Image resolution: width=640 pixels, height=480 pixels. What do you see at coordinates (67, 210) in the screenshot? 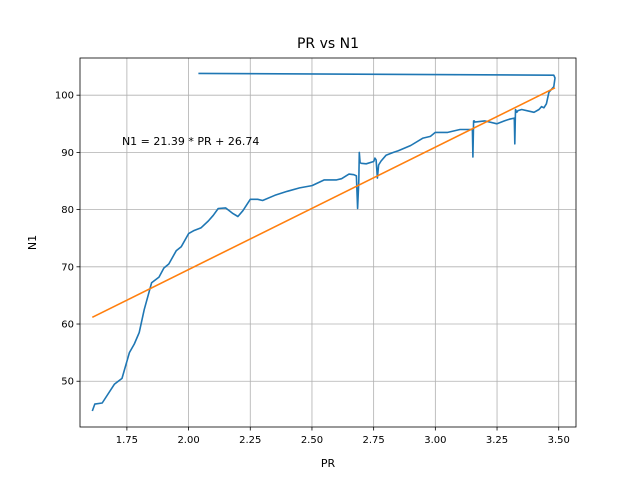
I see `y-tick-label: 80` at bounding box center [67, 210].